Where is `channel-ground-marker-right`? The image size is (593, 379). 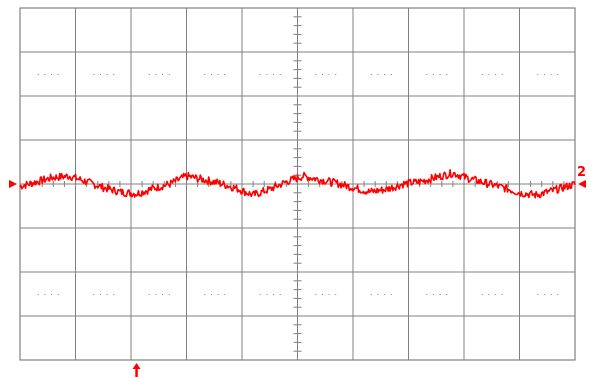 channel-ground-marker-right is located at coordinates (582, 184).